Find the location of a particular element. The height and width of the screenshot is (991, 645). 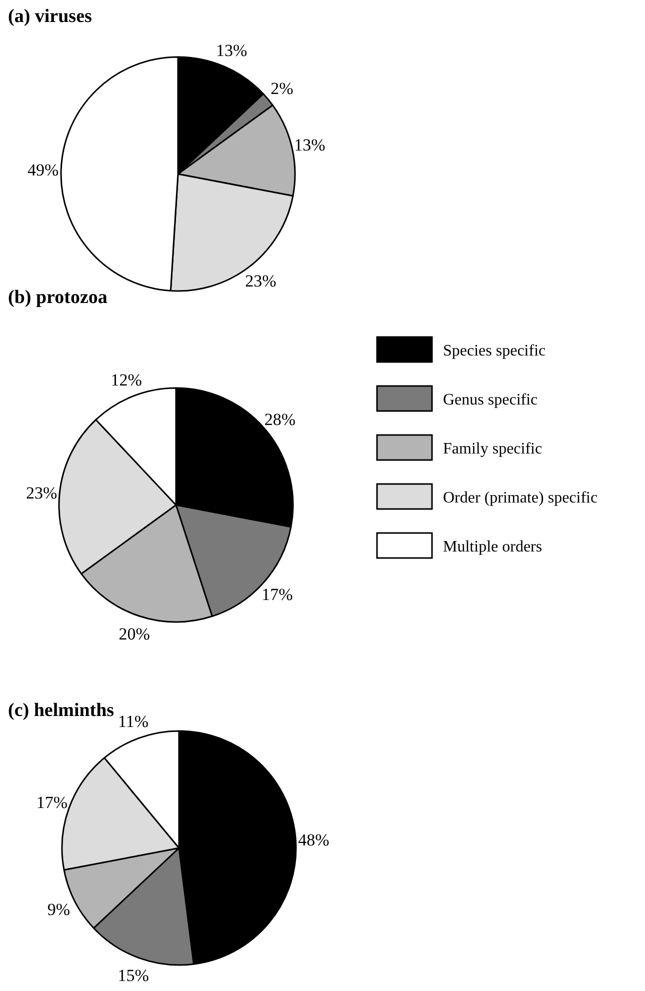

data-label: 48% is located at coordinates (314, 840).